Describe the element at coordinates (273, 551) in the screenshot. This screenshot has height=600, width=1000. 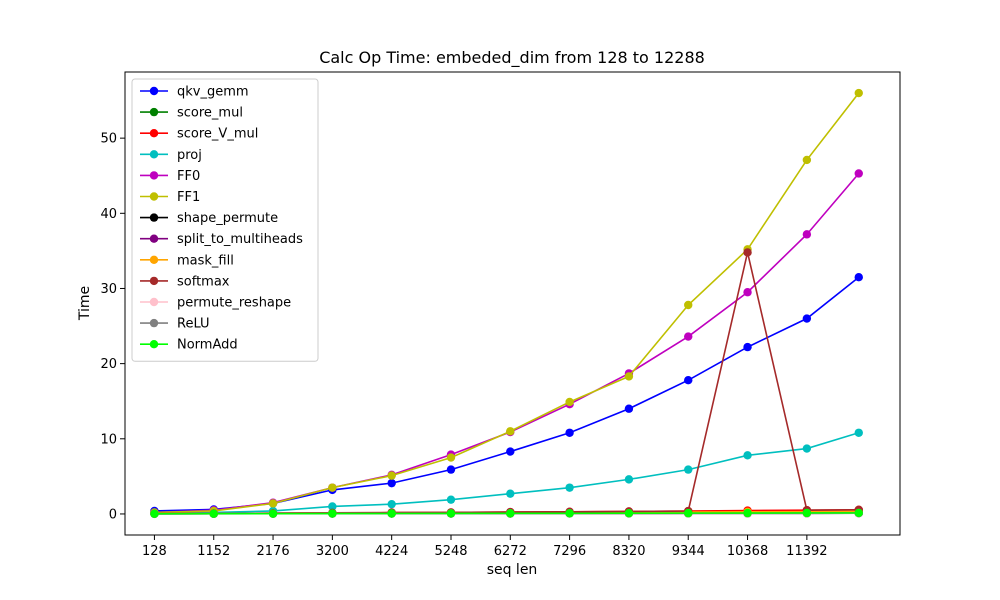
I see `x-tick-label: 2176` at that location.